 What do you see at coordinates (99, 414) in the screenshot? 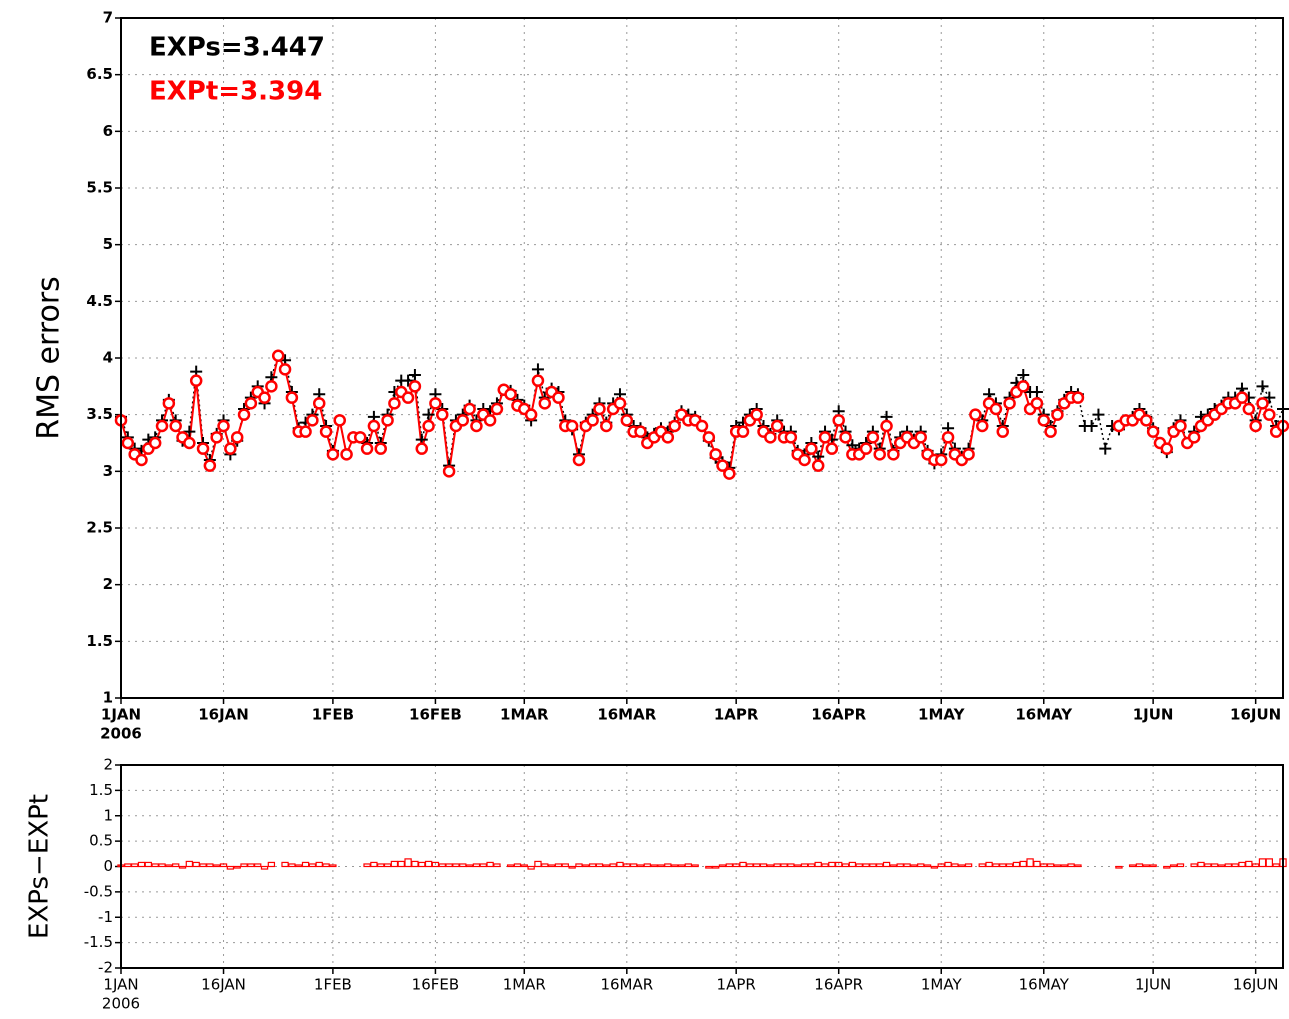
I see `y-tick-label: 3.5` at bounding box center [99, 414].